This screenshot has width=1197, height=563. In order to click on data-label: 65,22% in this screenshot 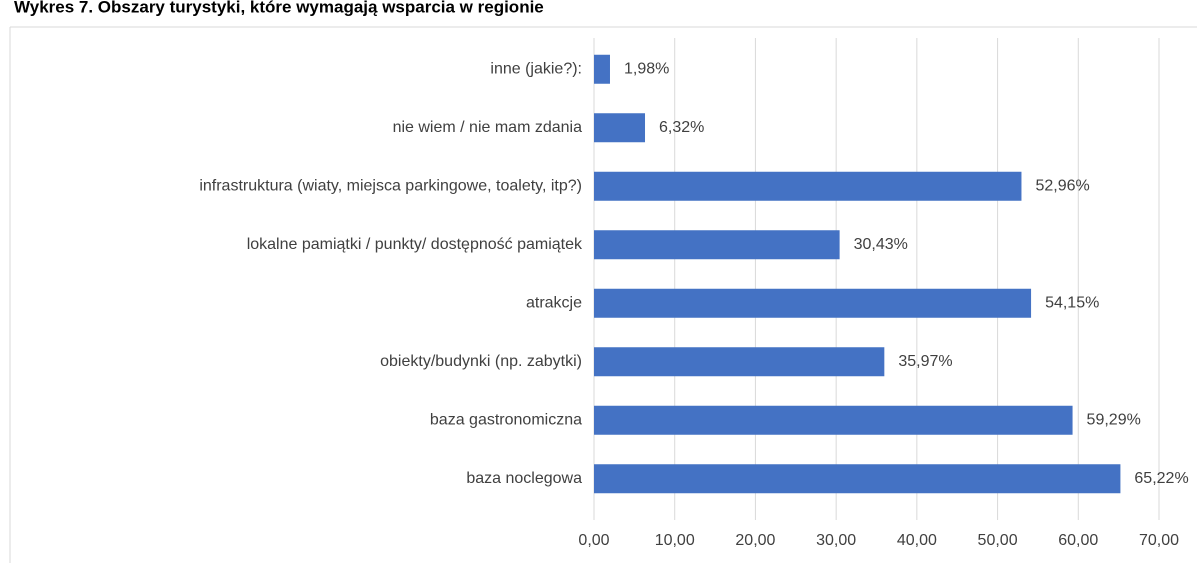, I will do `click(1161, 478)`.